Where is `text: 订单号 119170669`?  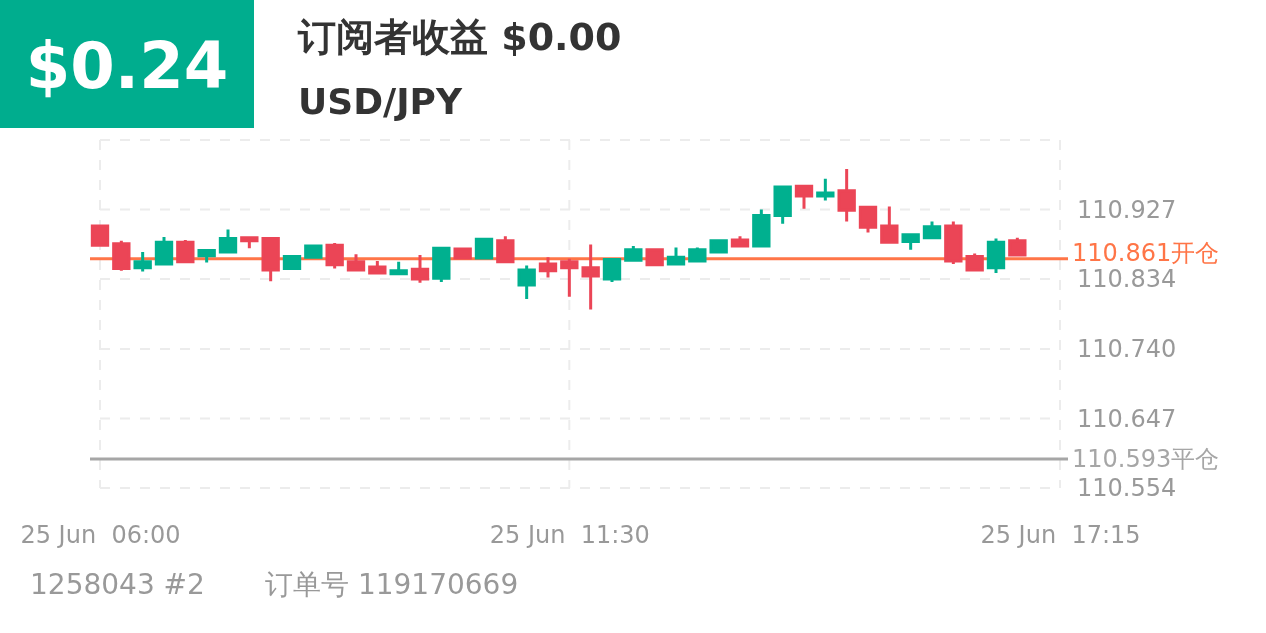 text: 订单号 119170669 is located at coordinates (392, 584).